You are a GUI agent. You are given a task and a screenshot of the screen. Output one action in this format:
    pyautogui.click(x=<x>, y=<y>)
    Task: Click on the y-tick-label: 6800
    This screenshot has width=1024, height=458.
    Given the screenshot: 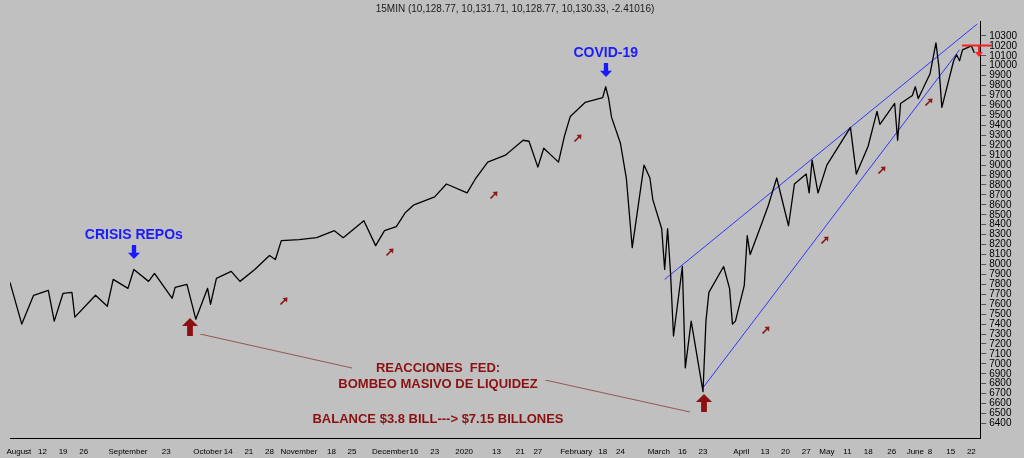 What is the action you would take?
    pyautogui.click(x=1000, y=383)
    